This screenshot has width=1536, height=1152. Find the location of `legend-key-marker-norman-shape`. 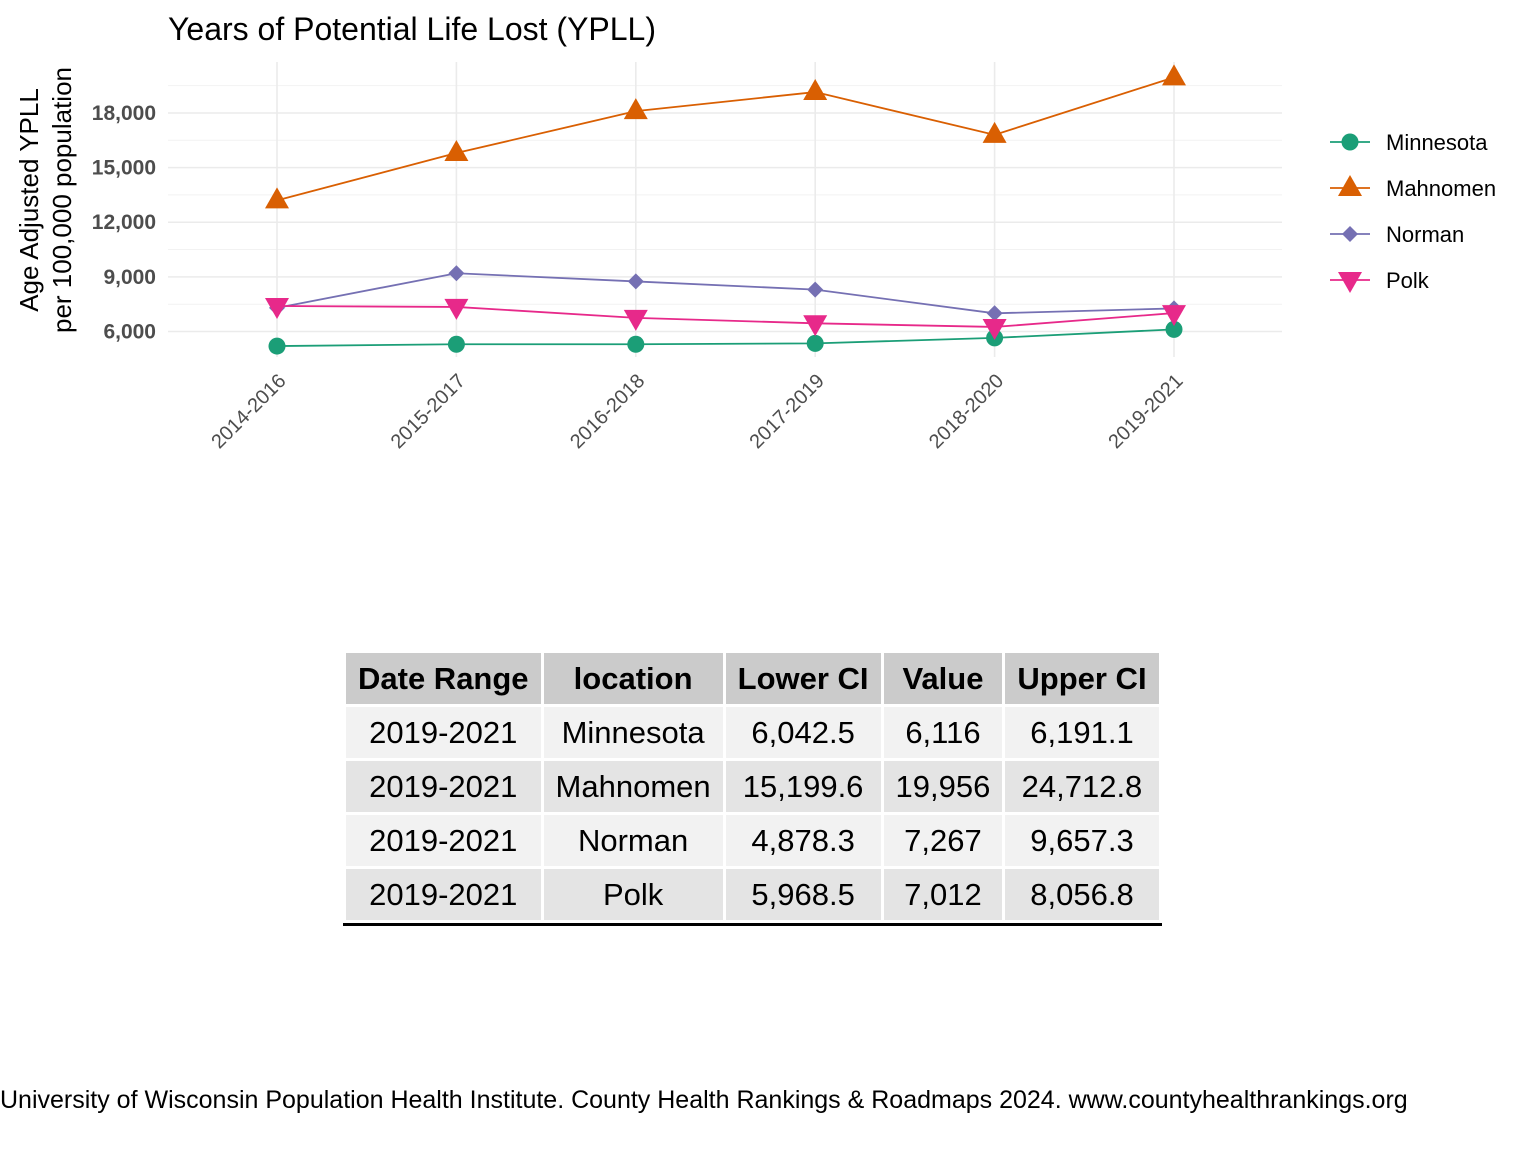

legend-key-marker-norman-shape is located at coordinates (1350, 234).